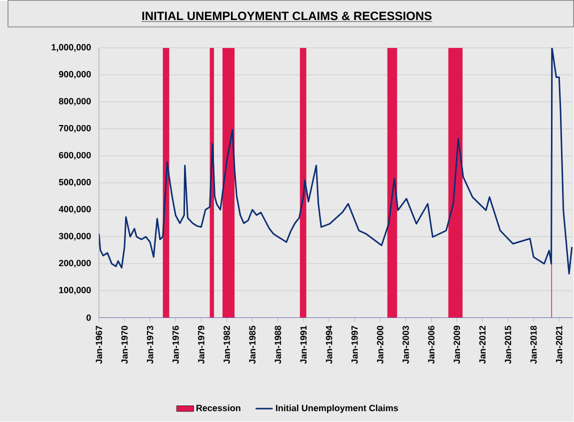  I want to click on y-tick-label: 200,000, so click(74, 264).